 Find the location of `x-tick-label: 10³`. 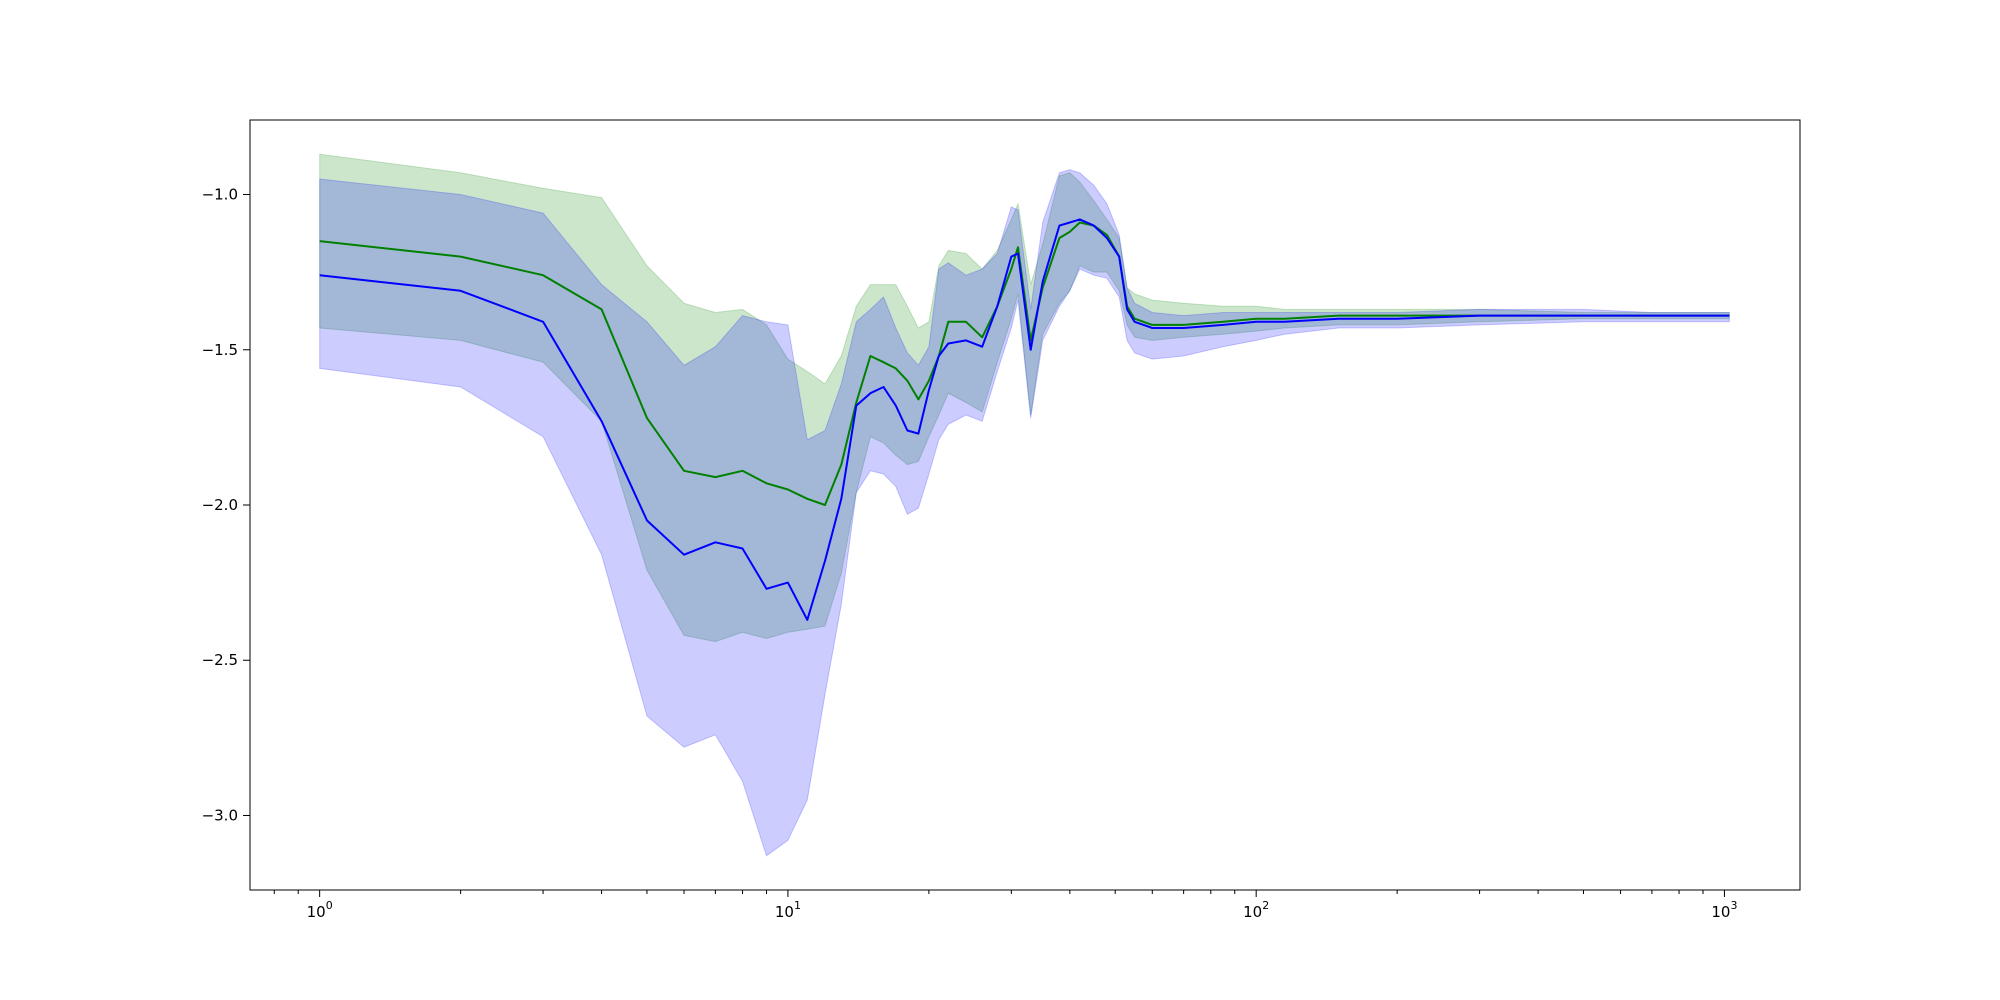

x-tick-label: 10³ is located at coordinates (1724, 910).